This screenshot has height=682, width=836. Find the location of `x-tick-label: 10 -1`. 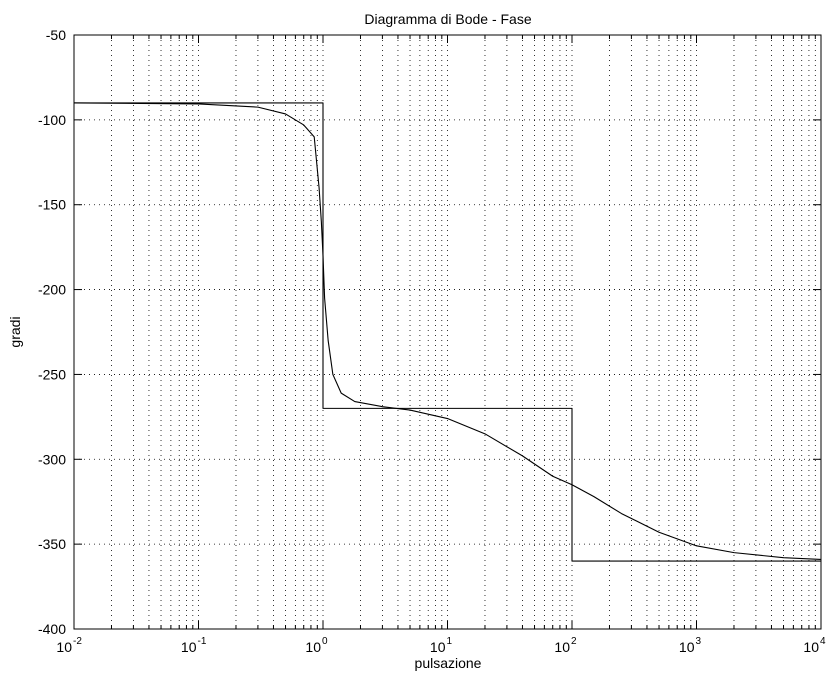

x-tick-label: 10 -1 is located at coordinates (194, 645).